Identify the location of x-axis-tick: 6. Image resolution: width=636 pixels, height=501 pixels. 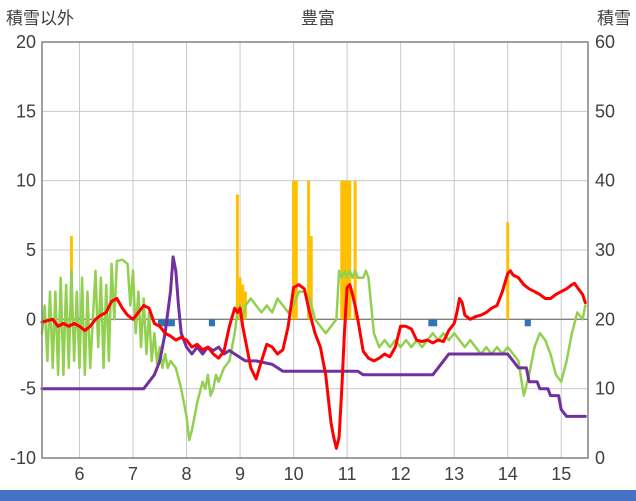
(79, 474).